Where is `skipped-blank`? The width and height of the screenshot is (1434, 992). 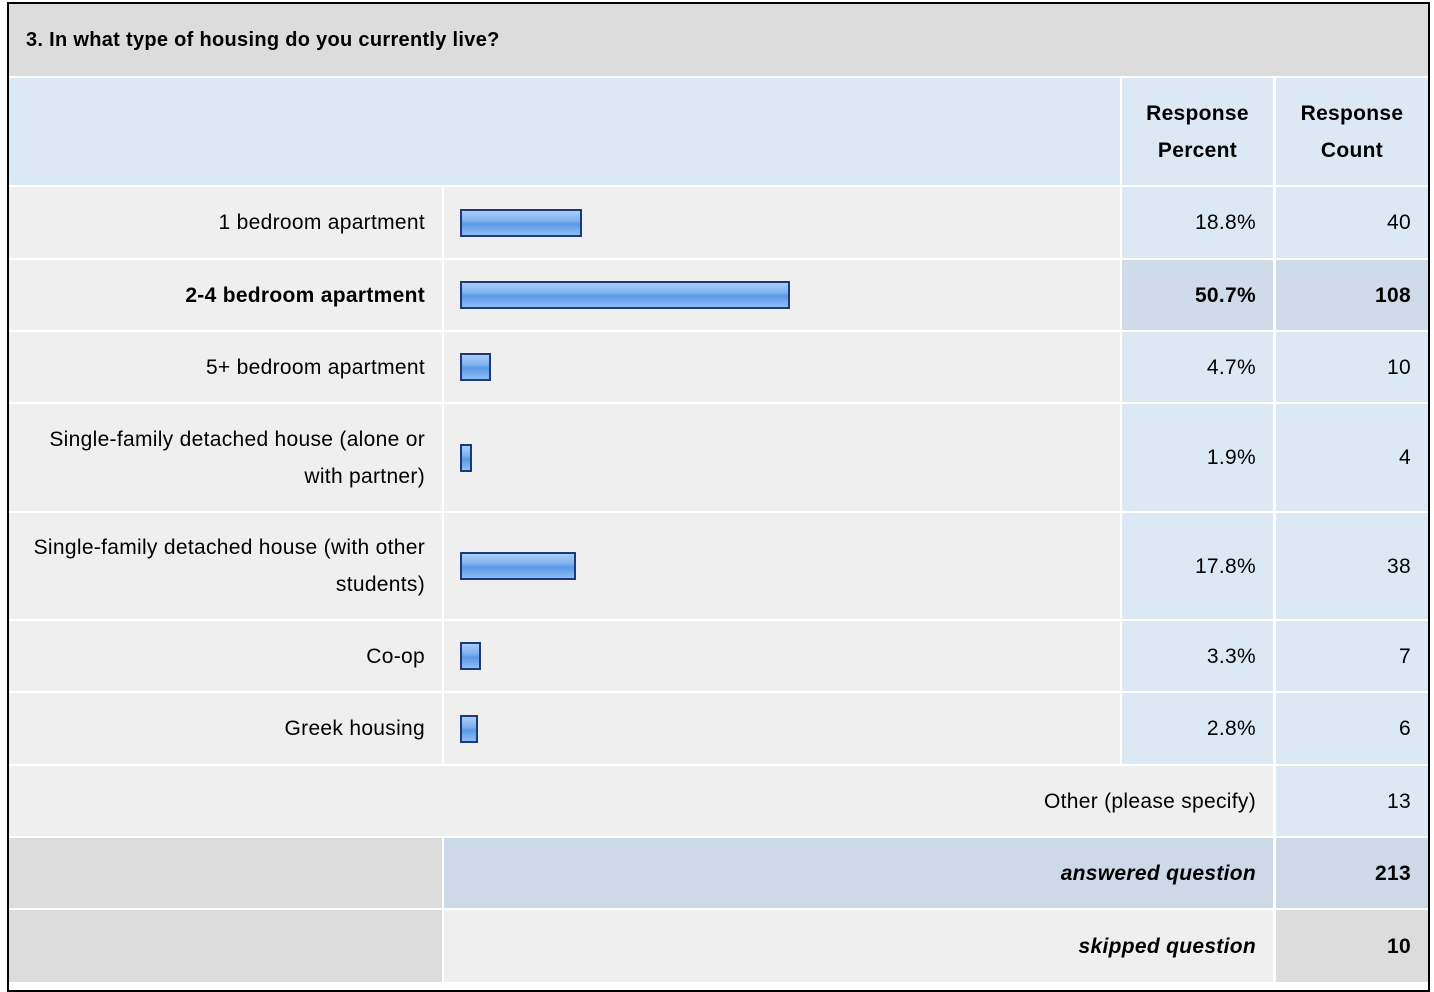 skipped-blank is located at coordinates (225, 946).